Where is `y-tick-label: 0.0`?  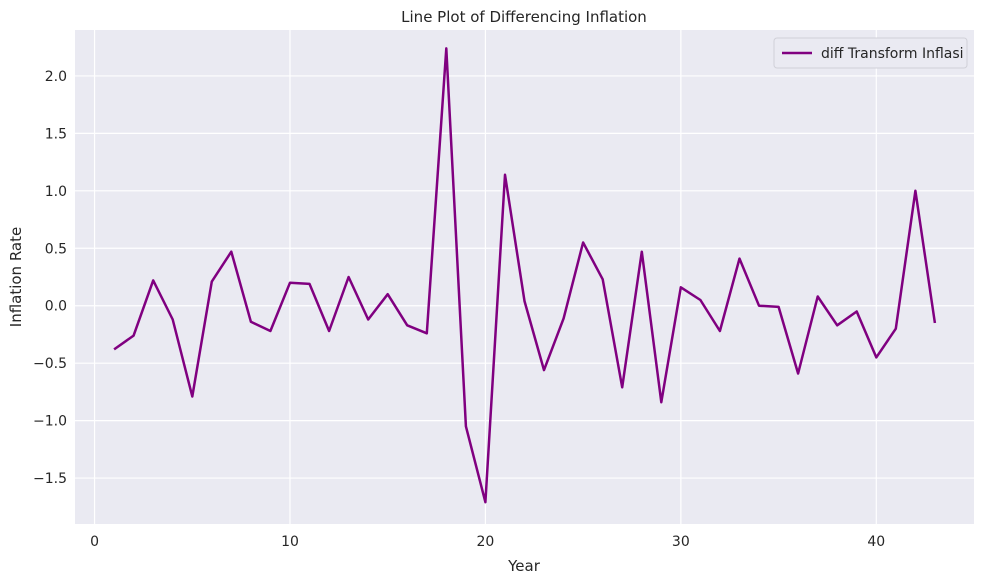
y-tick-label: 0.0 is located at coordinates (56, 307).